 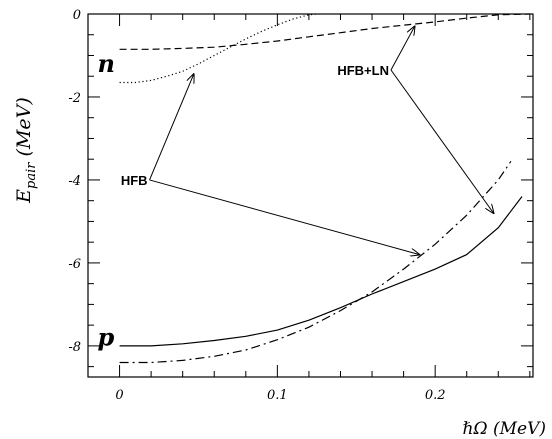 I want to click on y-tick-label: -6, so click(x=74, y=264).